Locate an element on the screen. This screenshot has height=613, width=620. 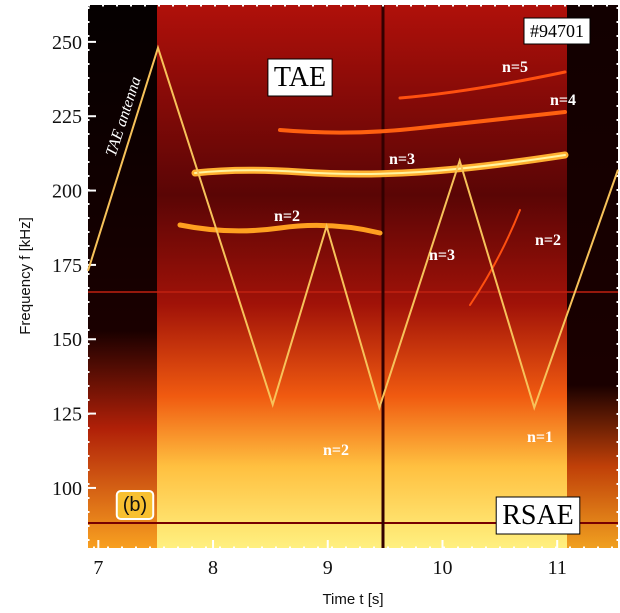
annotation-box: RSAE is located at coordinates (538, 515).